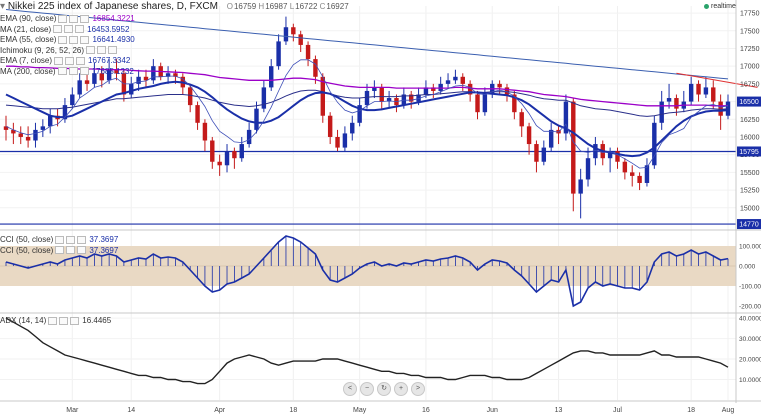 This screenshot has height=417, width=761. Describe the element at coordinates (750, 380) in the screenshot. I see `adx-tick-label: 10.0000` at that location.